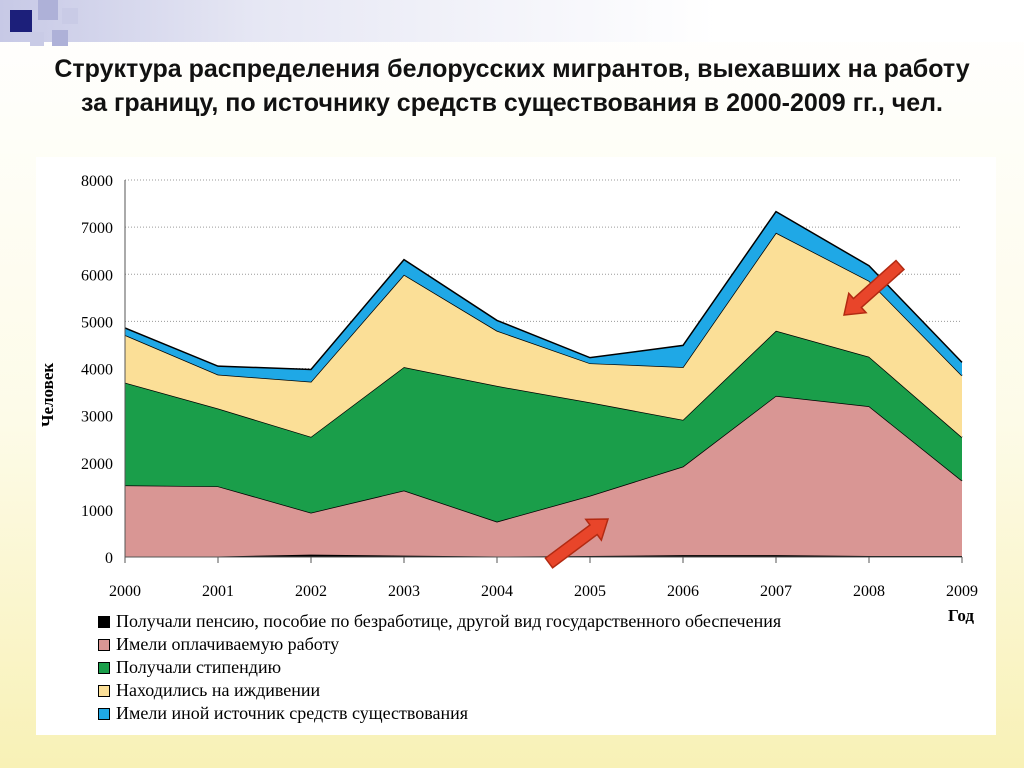  What do you see at coordinates (439, 690) in the screenshot?
I see `legend-item: Находились на иждивении` at bounding box center [439, 690].